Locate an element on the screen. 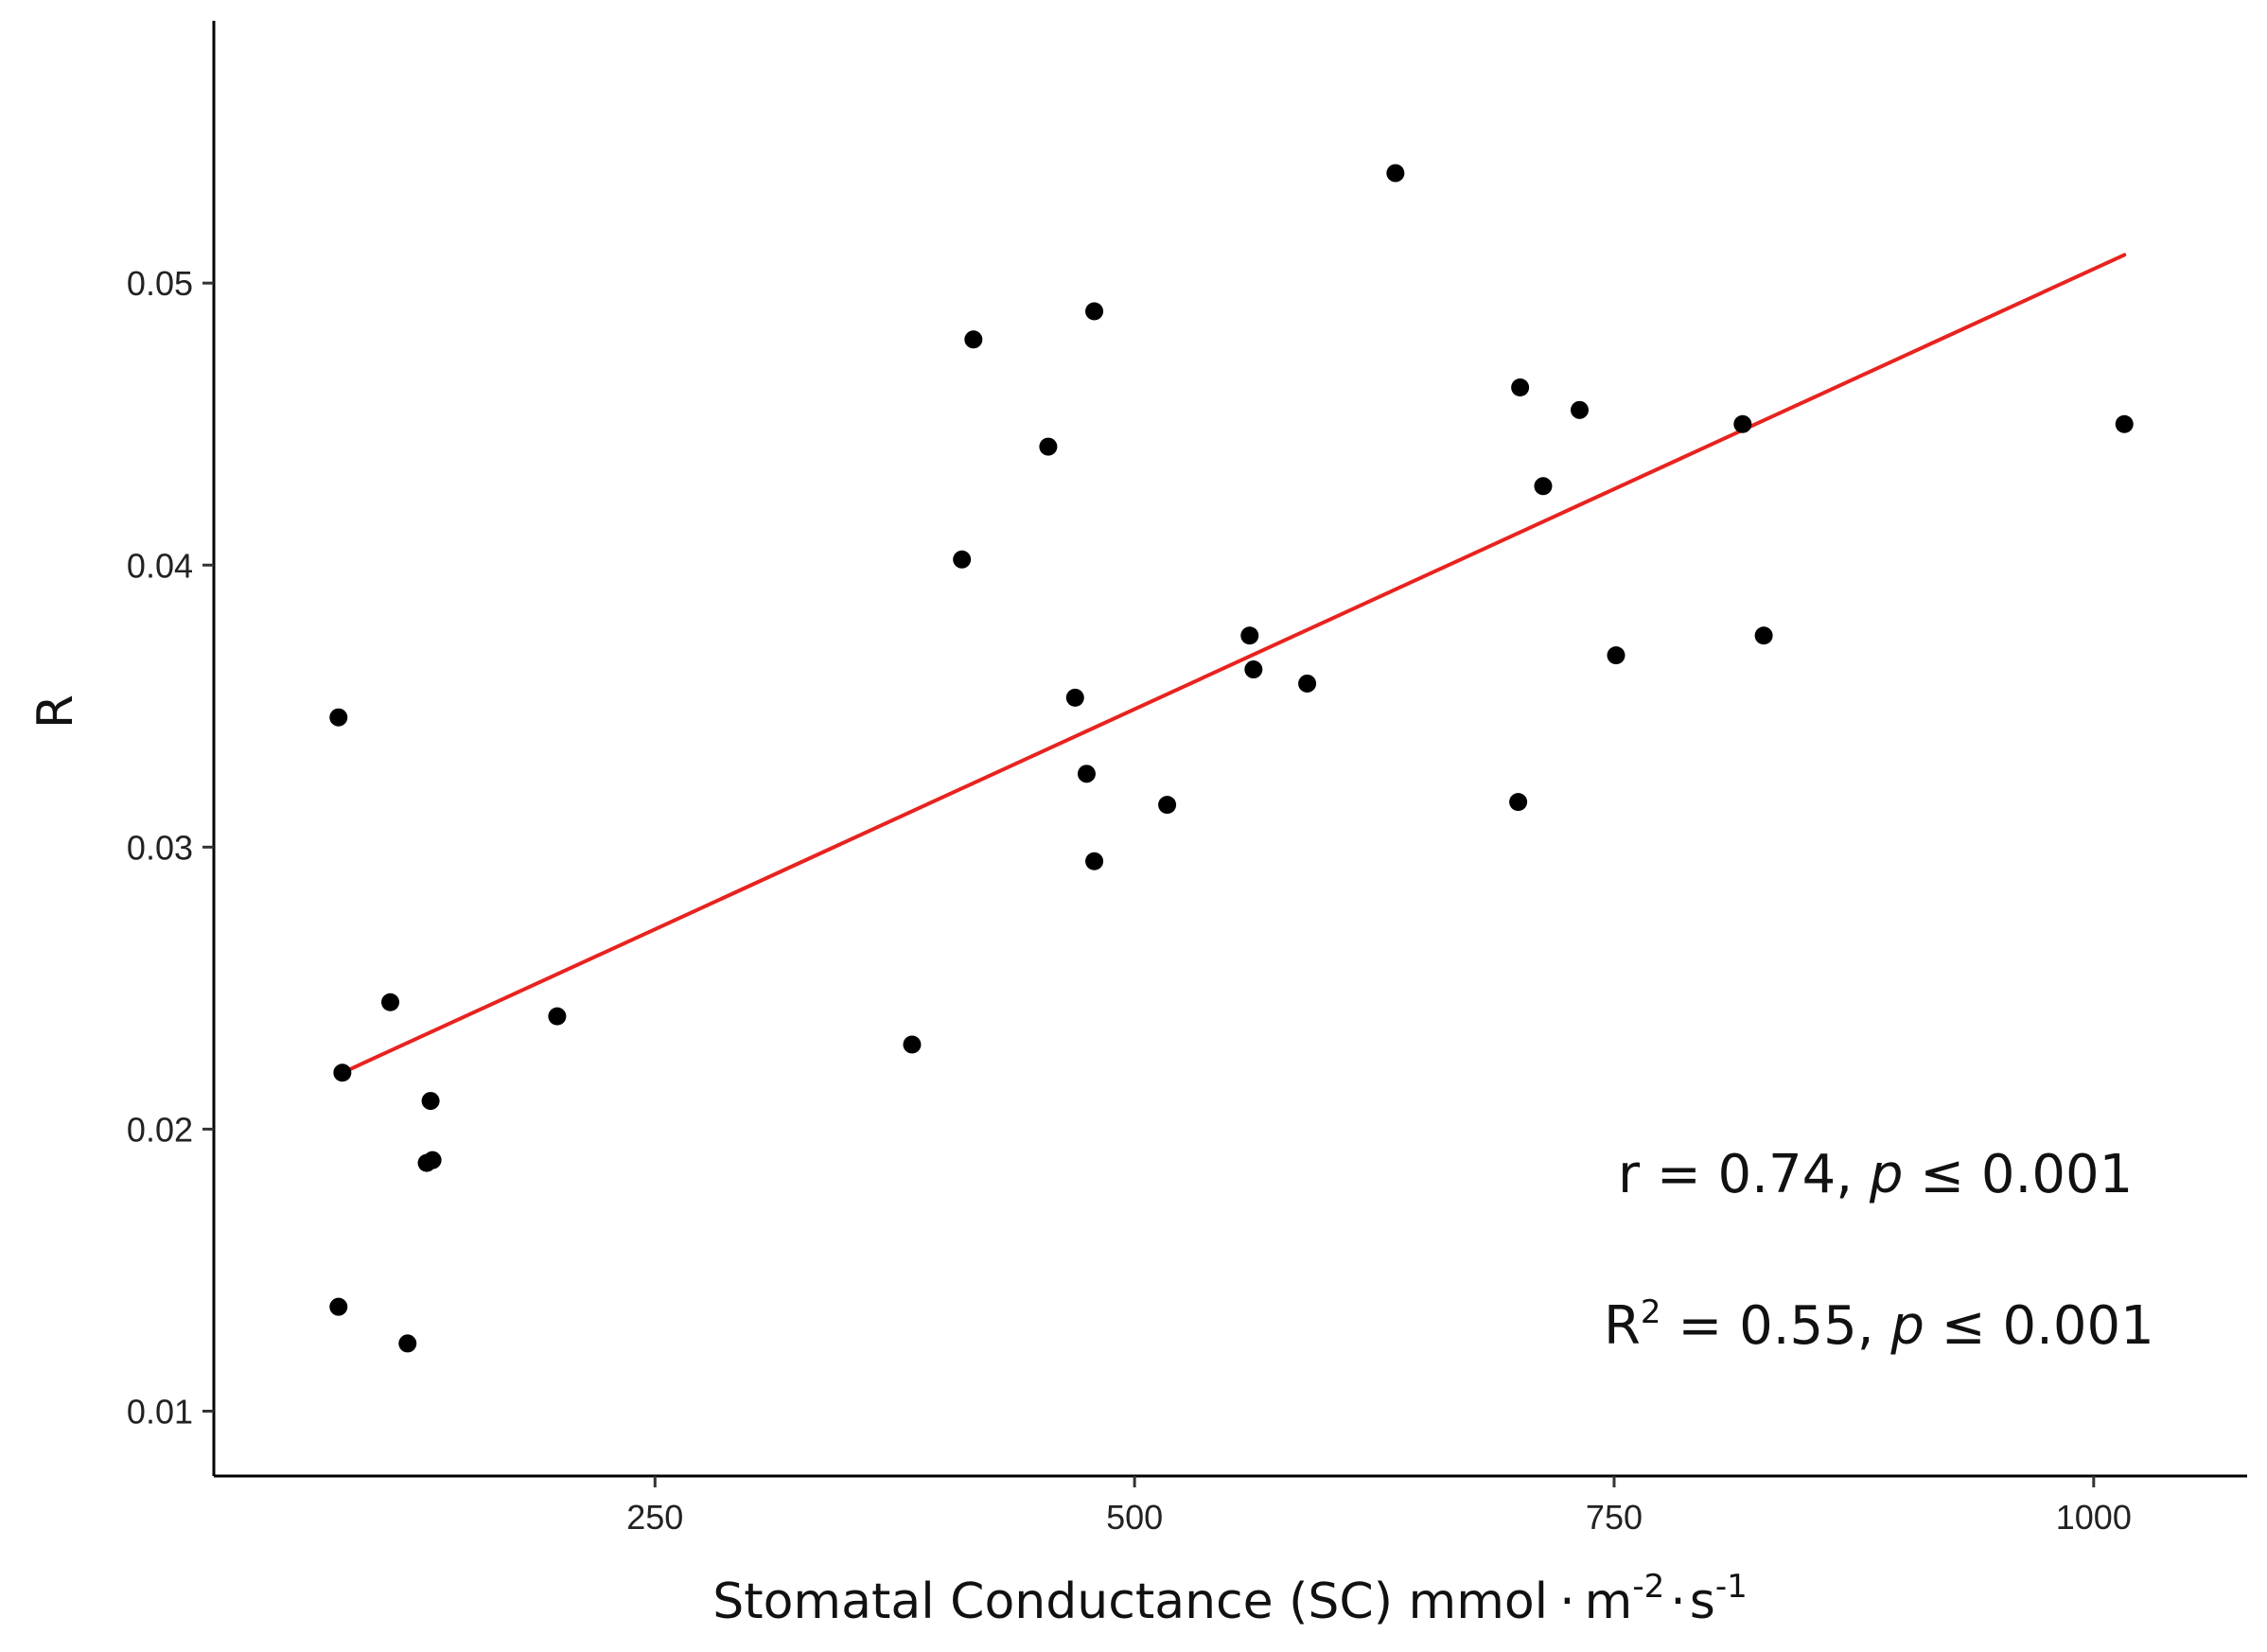 Image resolution: width=2267 pixels, height=1652 pixels. correlation-prefix: r = 0.74, is located at coordinates (1744, 1174).